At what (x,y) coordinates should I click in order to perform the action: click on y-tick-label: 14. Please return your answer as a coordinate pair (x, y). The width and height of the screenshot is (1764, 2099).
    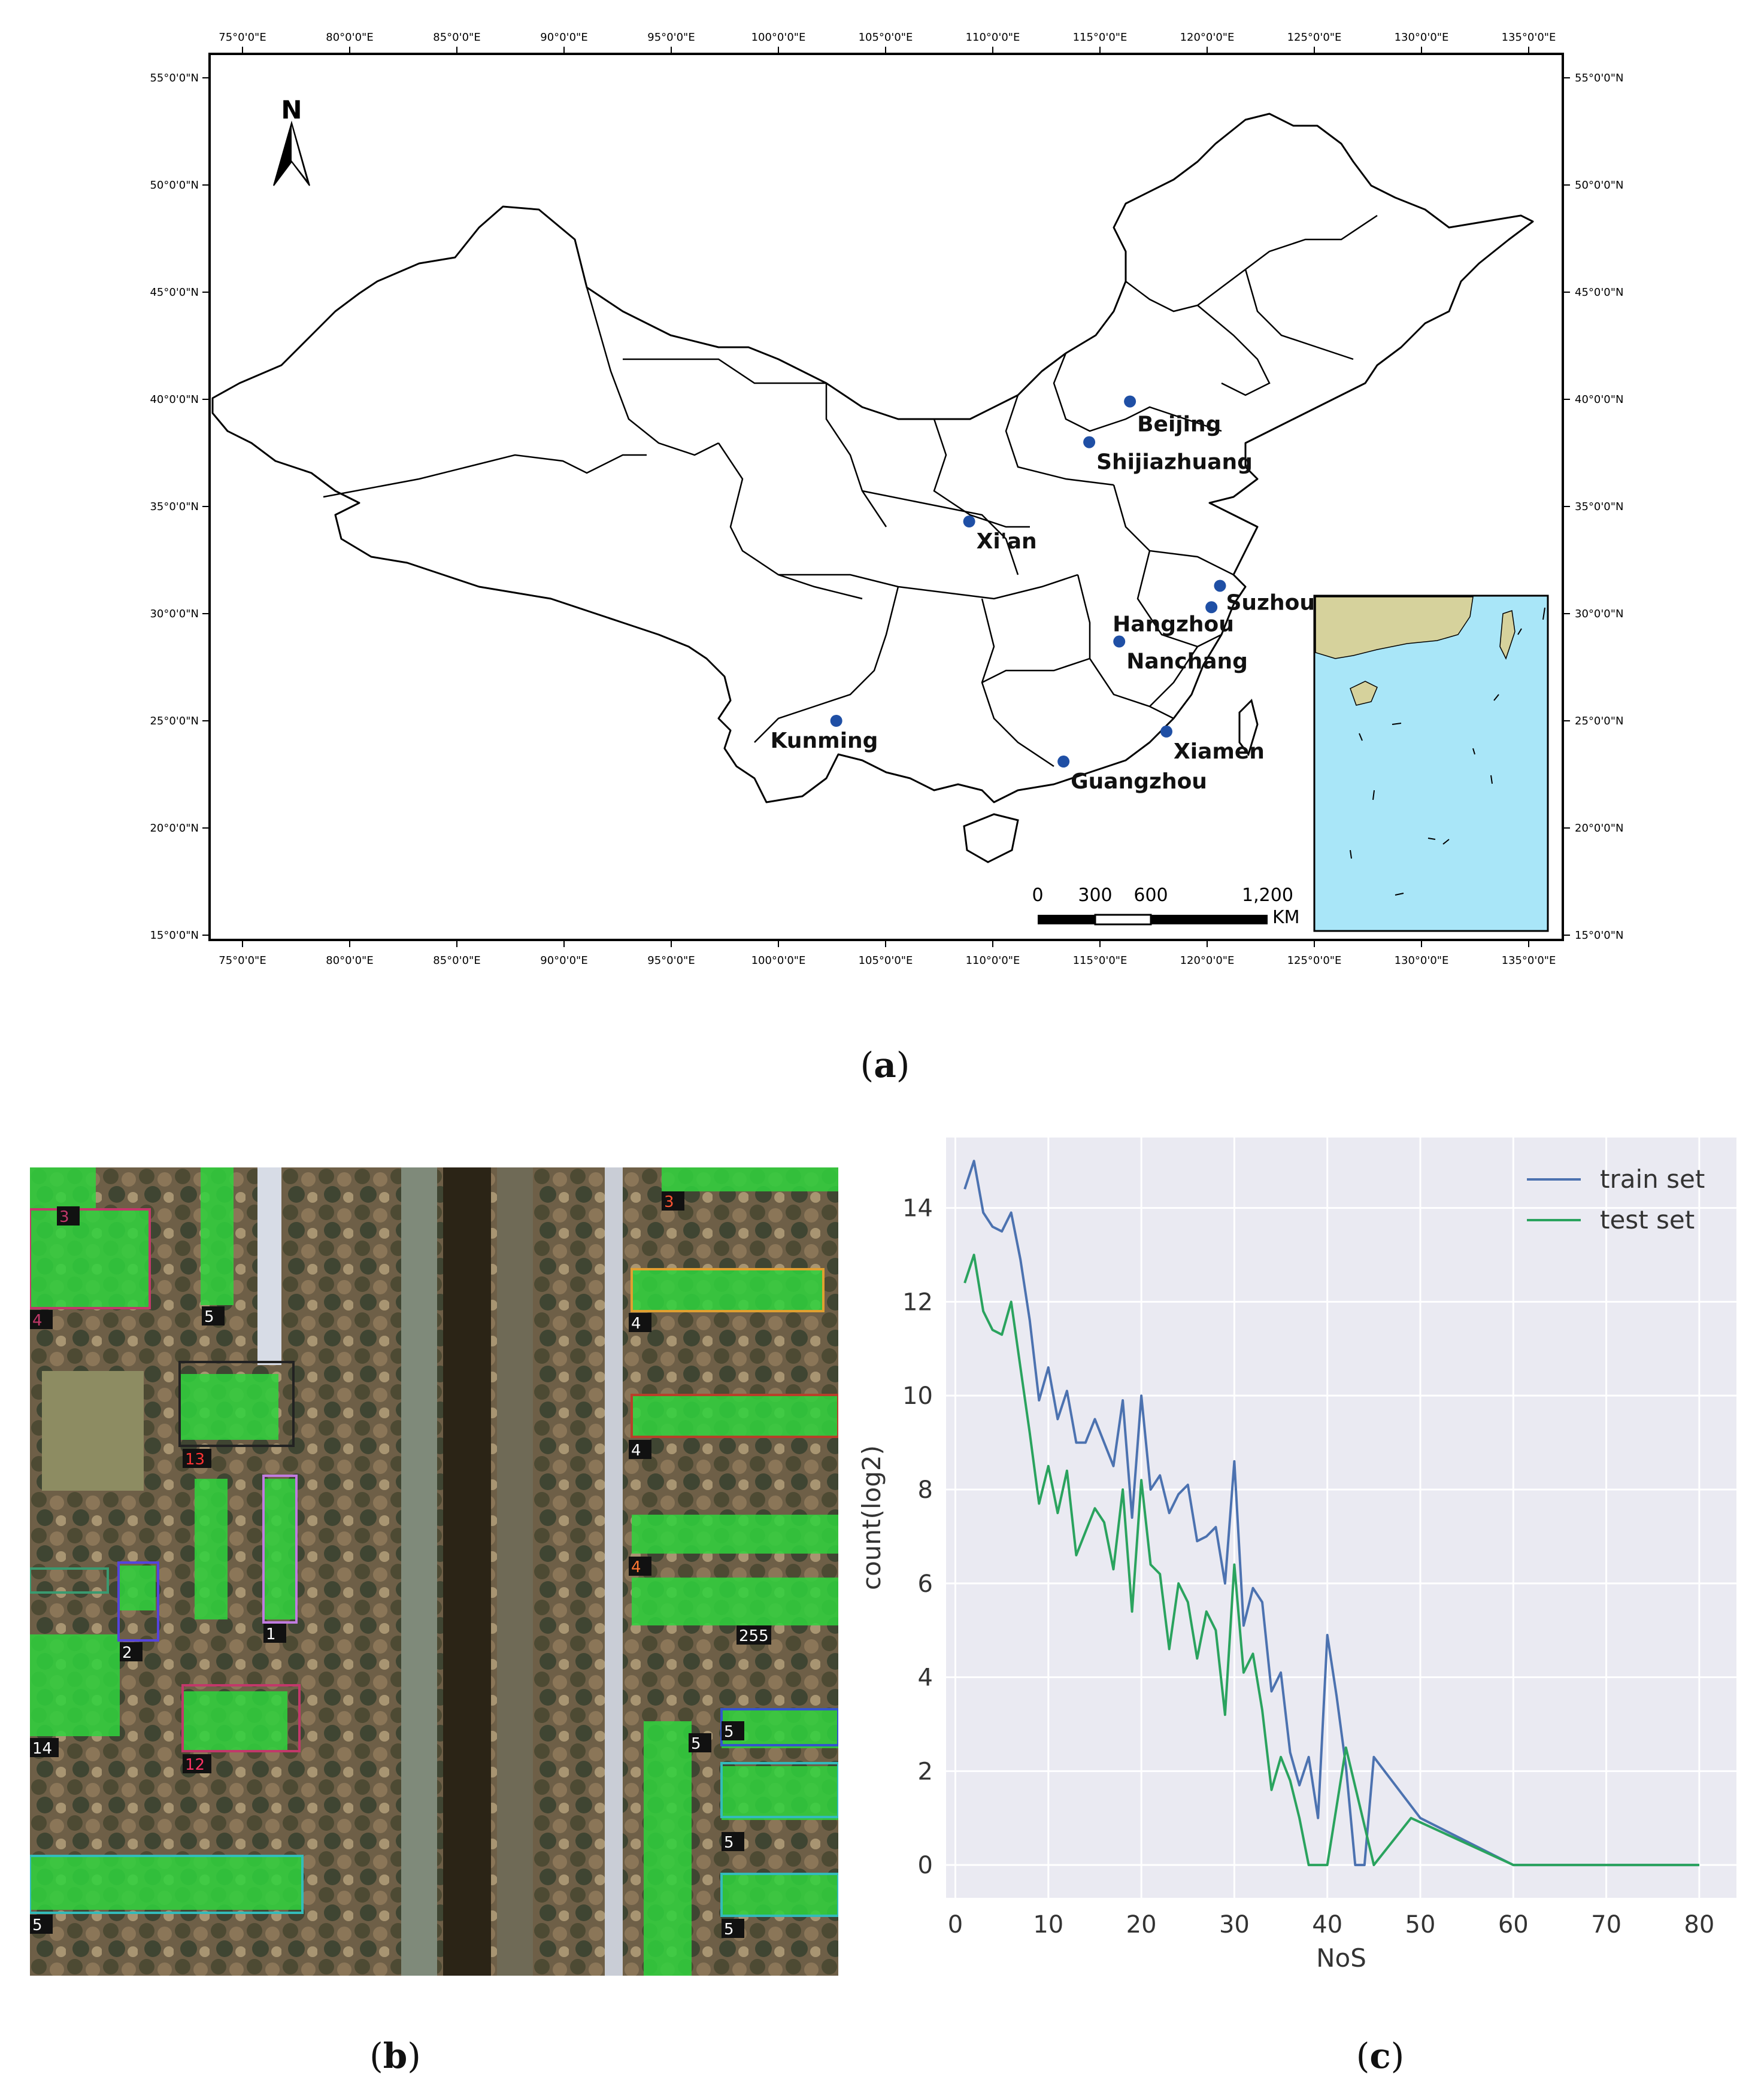
    Looking at the image, I should click on (917, 1209).